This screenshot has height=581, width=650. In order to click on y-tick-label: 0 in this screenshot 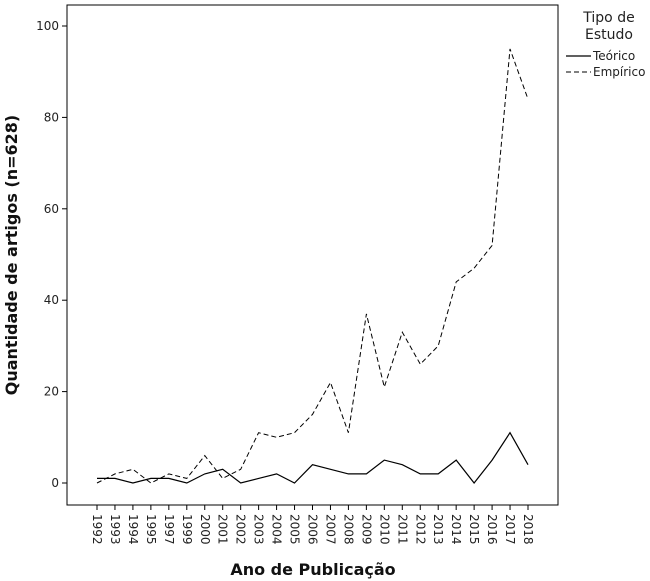, I will do `click(55, 483)`.